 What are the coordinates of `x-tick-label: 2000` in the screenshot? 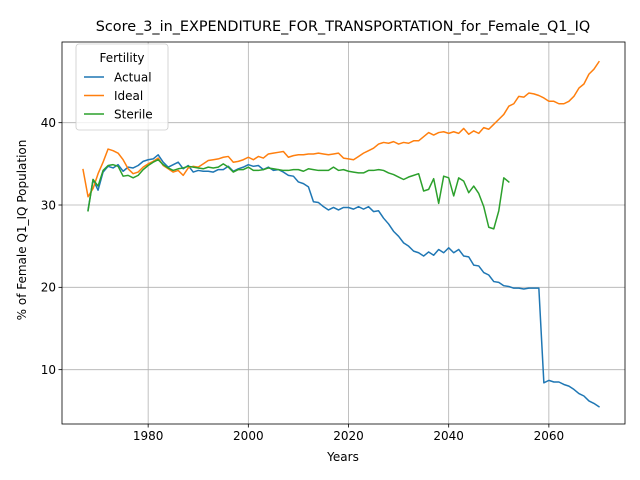 It's located at (248, 436).